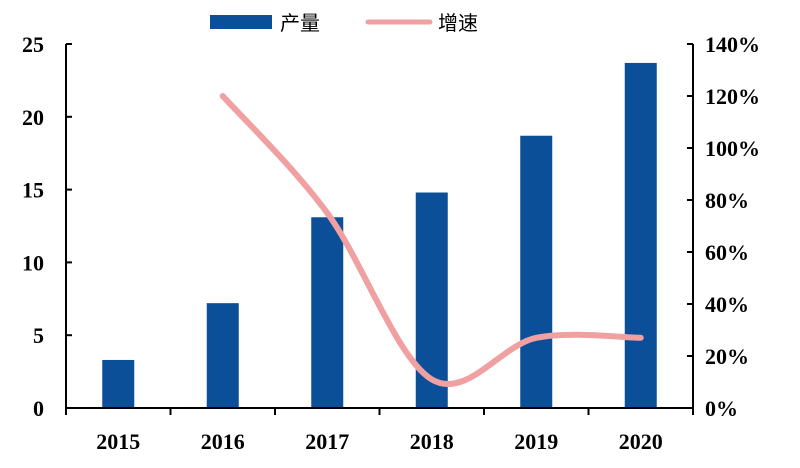  Describe the element at coordinates (458, 23) in the screenshot. I see `legend-label-growth: 增速` at that location.